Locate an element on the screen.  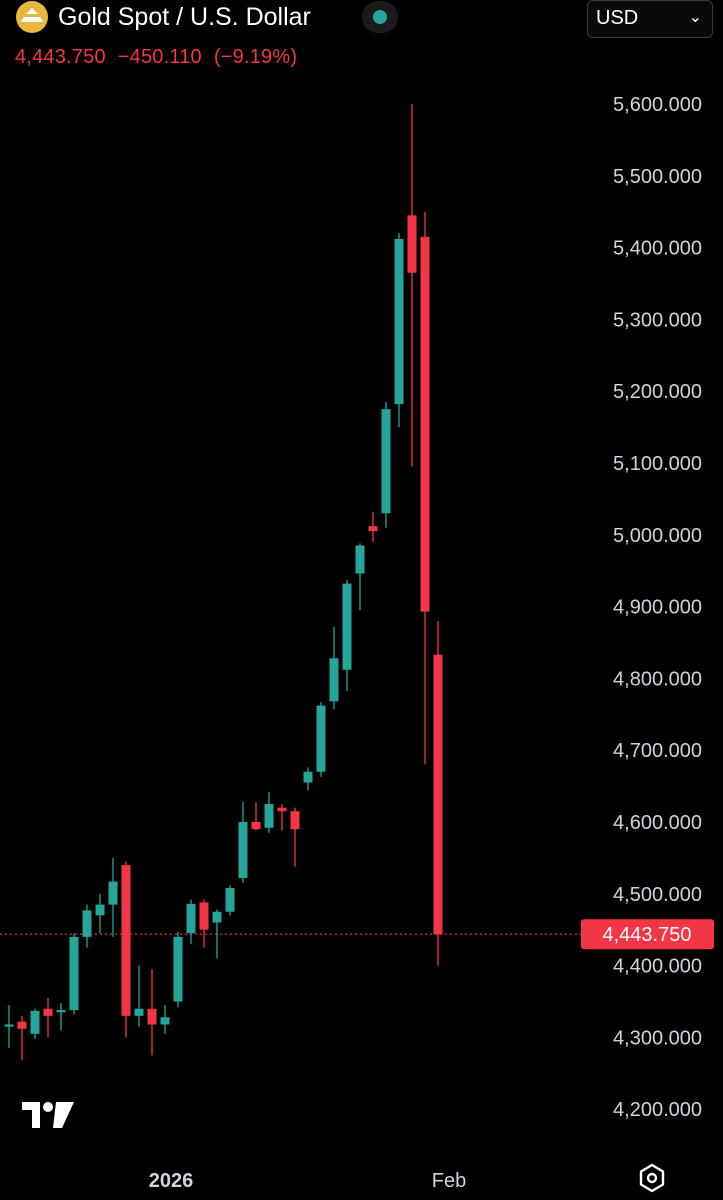
price-change: −450.110 is located at coordinates (159, 57).